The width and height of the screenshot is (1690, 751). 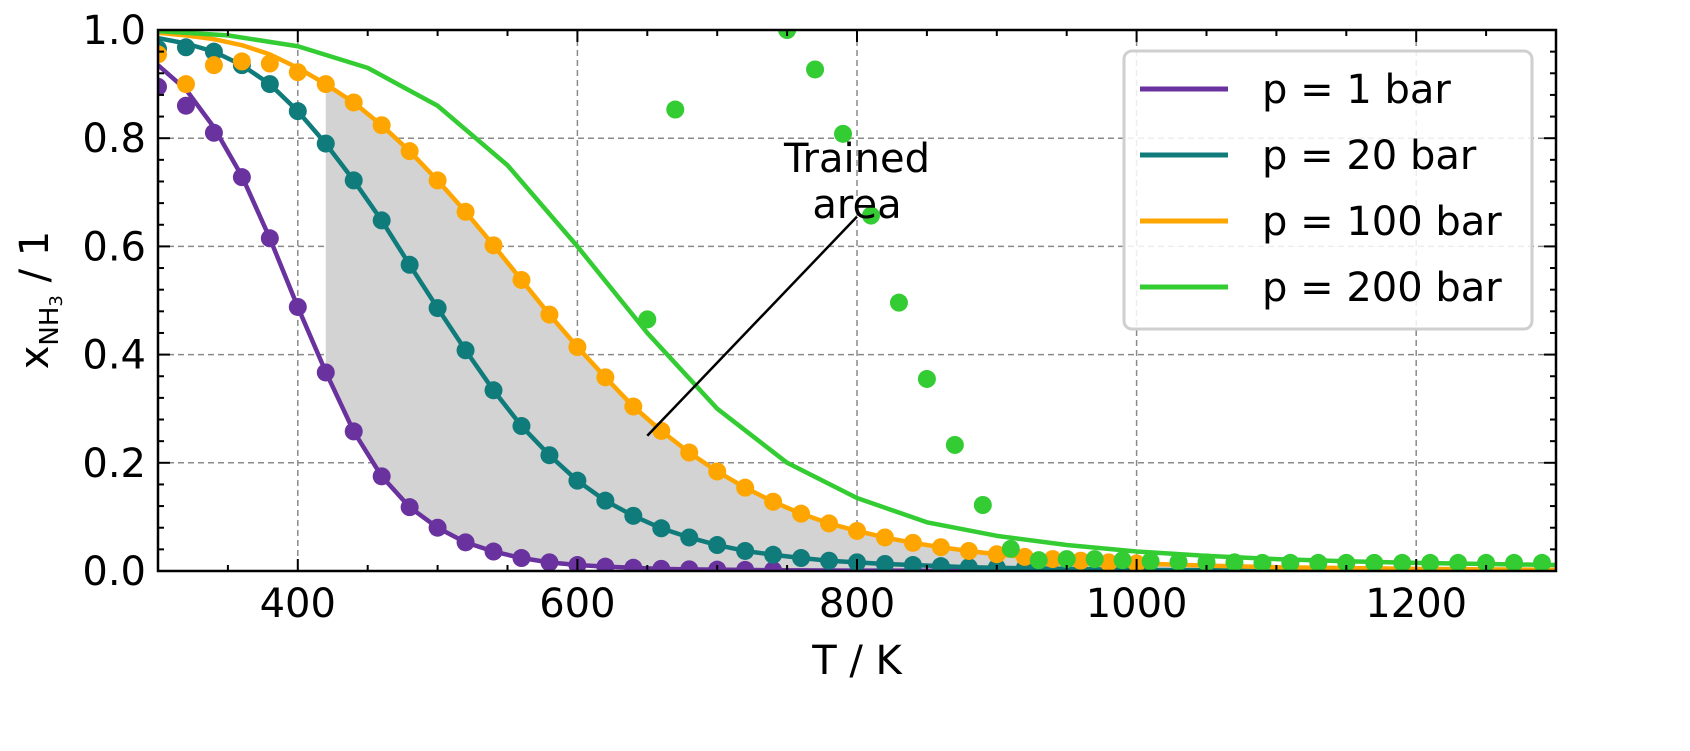 I want to click on y-tick-label: 0.6, so click(x=114, y=247).